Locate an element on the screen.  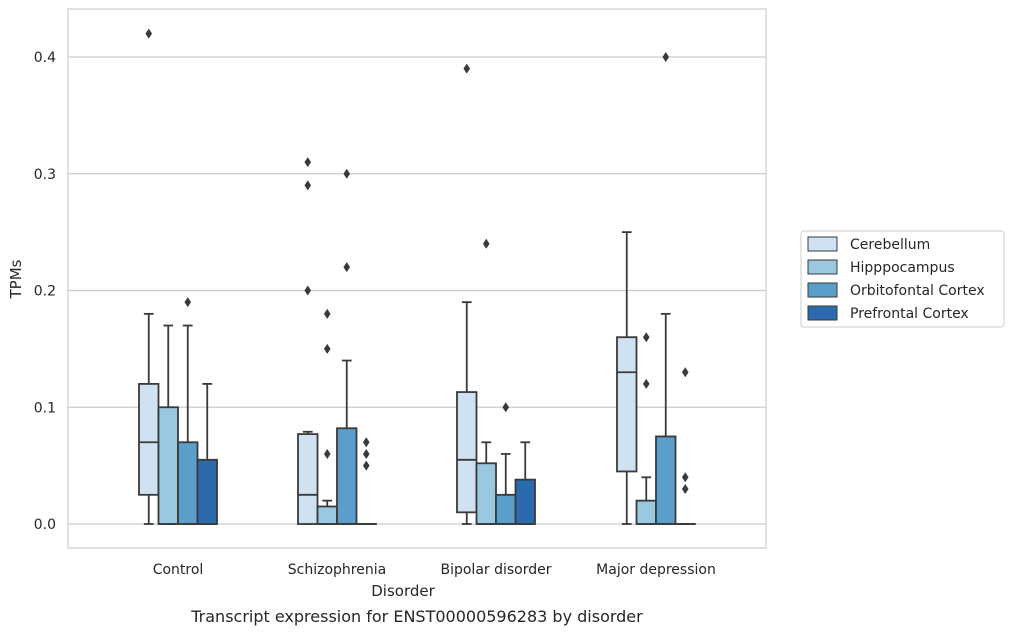
legend-frame is located at coordinates (902, 279).